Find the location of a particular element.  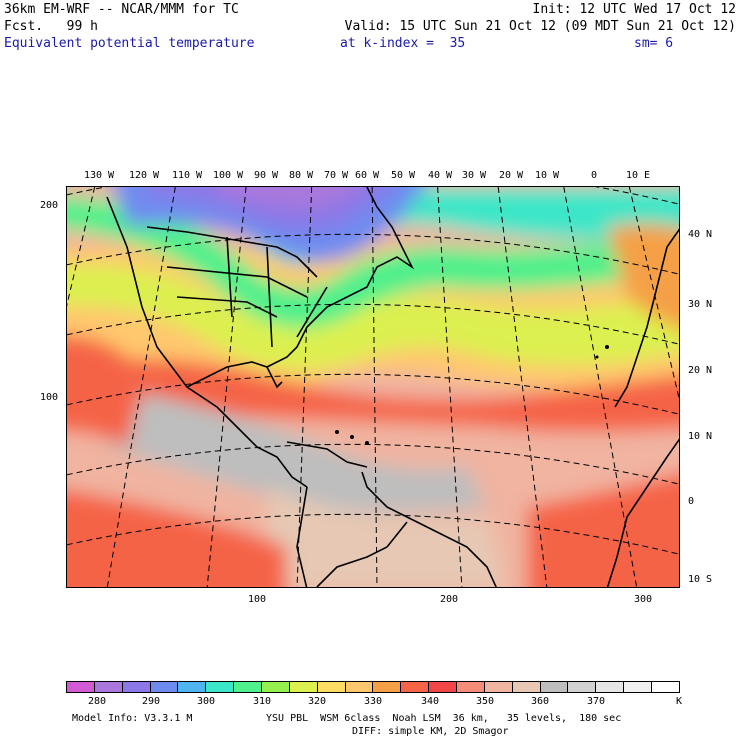

longitude-label: 0 is located at coordinates (594, 175).